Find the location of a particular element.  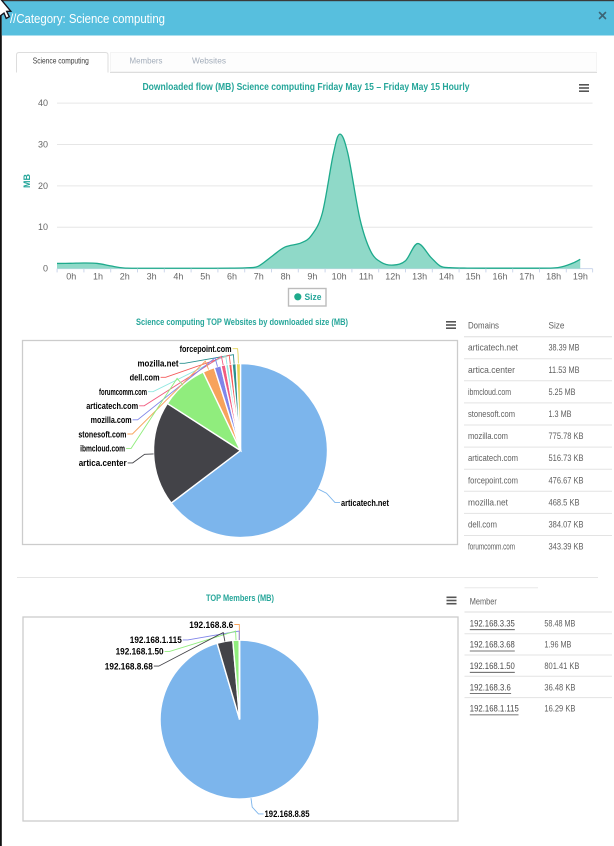

svg-text: 40 is located at coordinates (43, 103).